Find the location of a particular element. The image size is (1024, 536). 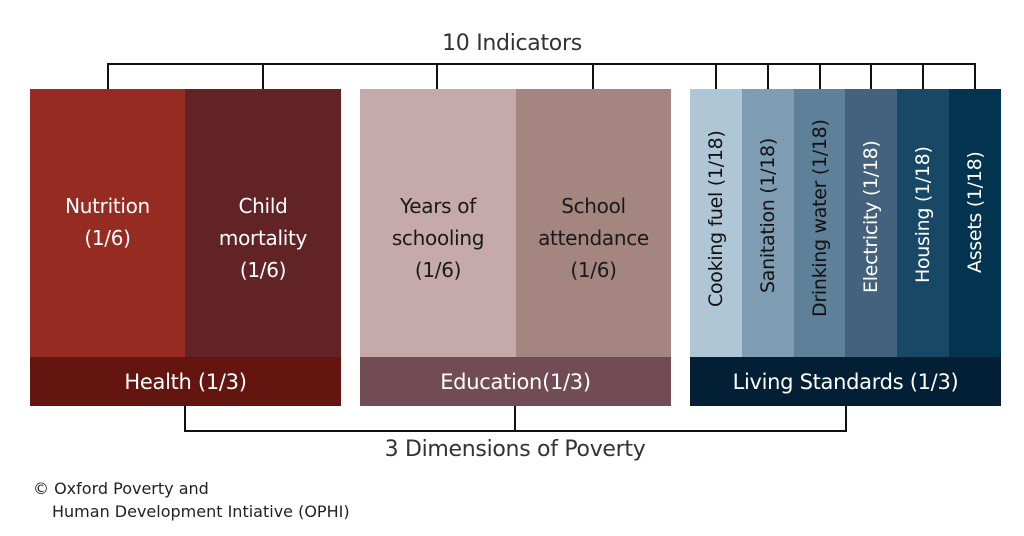

living-standards-band: Living Standards (1/3) is located at coordinates (845, 381).